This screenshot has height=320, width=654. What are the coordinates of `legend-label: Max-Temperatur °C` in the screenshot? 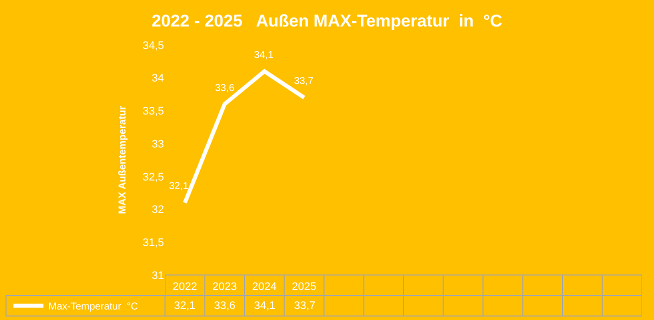 It's located at (93, 307).